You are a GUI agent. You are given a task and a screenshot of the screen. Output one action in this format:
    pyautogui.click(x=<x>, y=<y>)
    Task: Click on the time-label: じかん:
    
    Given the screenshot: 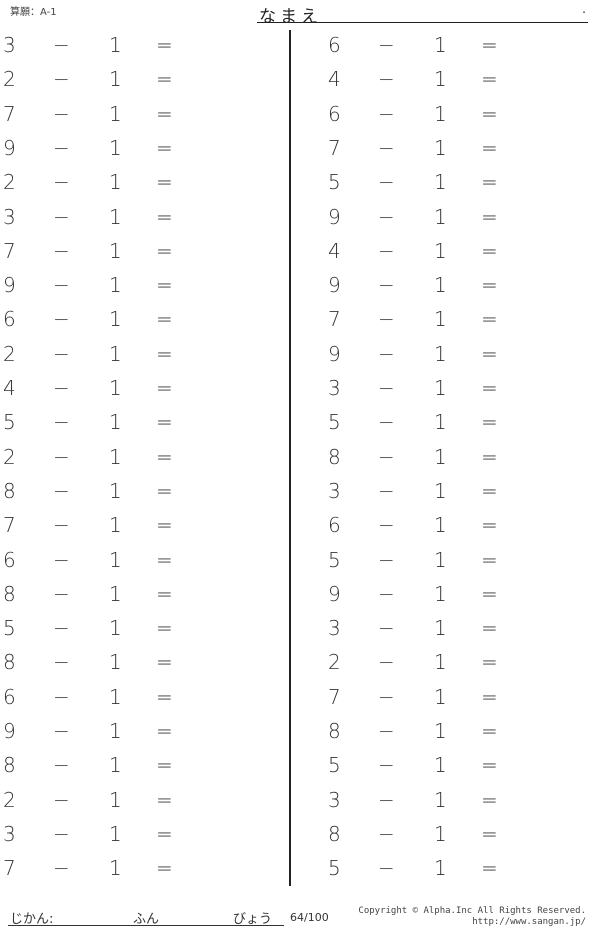 What is the action you would take?
    pyautogui.click(x=32, y=919)
    